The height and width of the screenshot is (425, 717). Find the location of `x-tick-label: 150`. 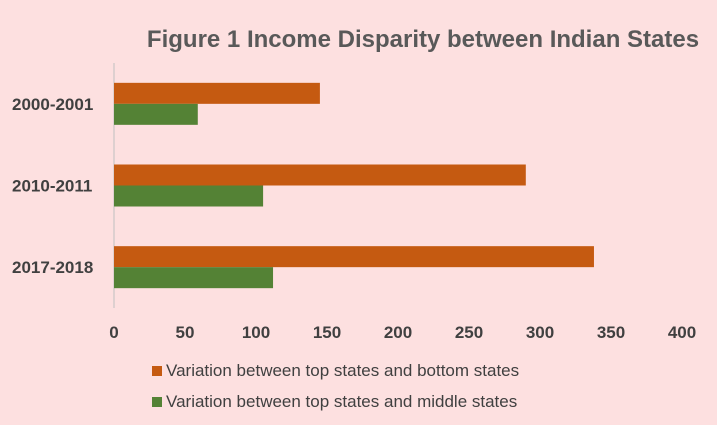

x-tick-label: 150 is located at coordinates (327, 332).